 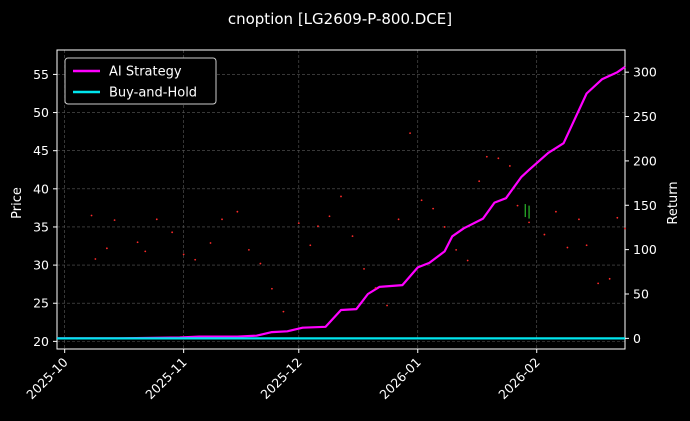 What do you see at coordinates (645, 72) in the screenshot?
I see `y-tick-label-right: 300` at bounding box center [645, 72].